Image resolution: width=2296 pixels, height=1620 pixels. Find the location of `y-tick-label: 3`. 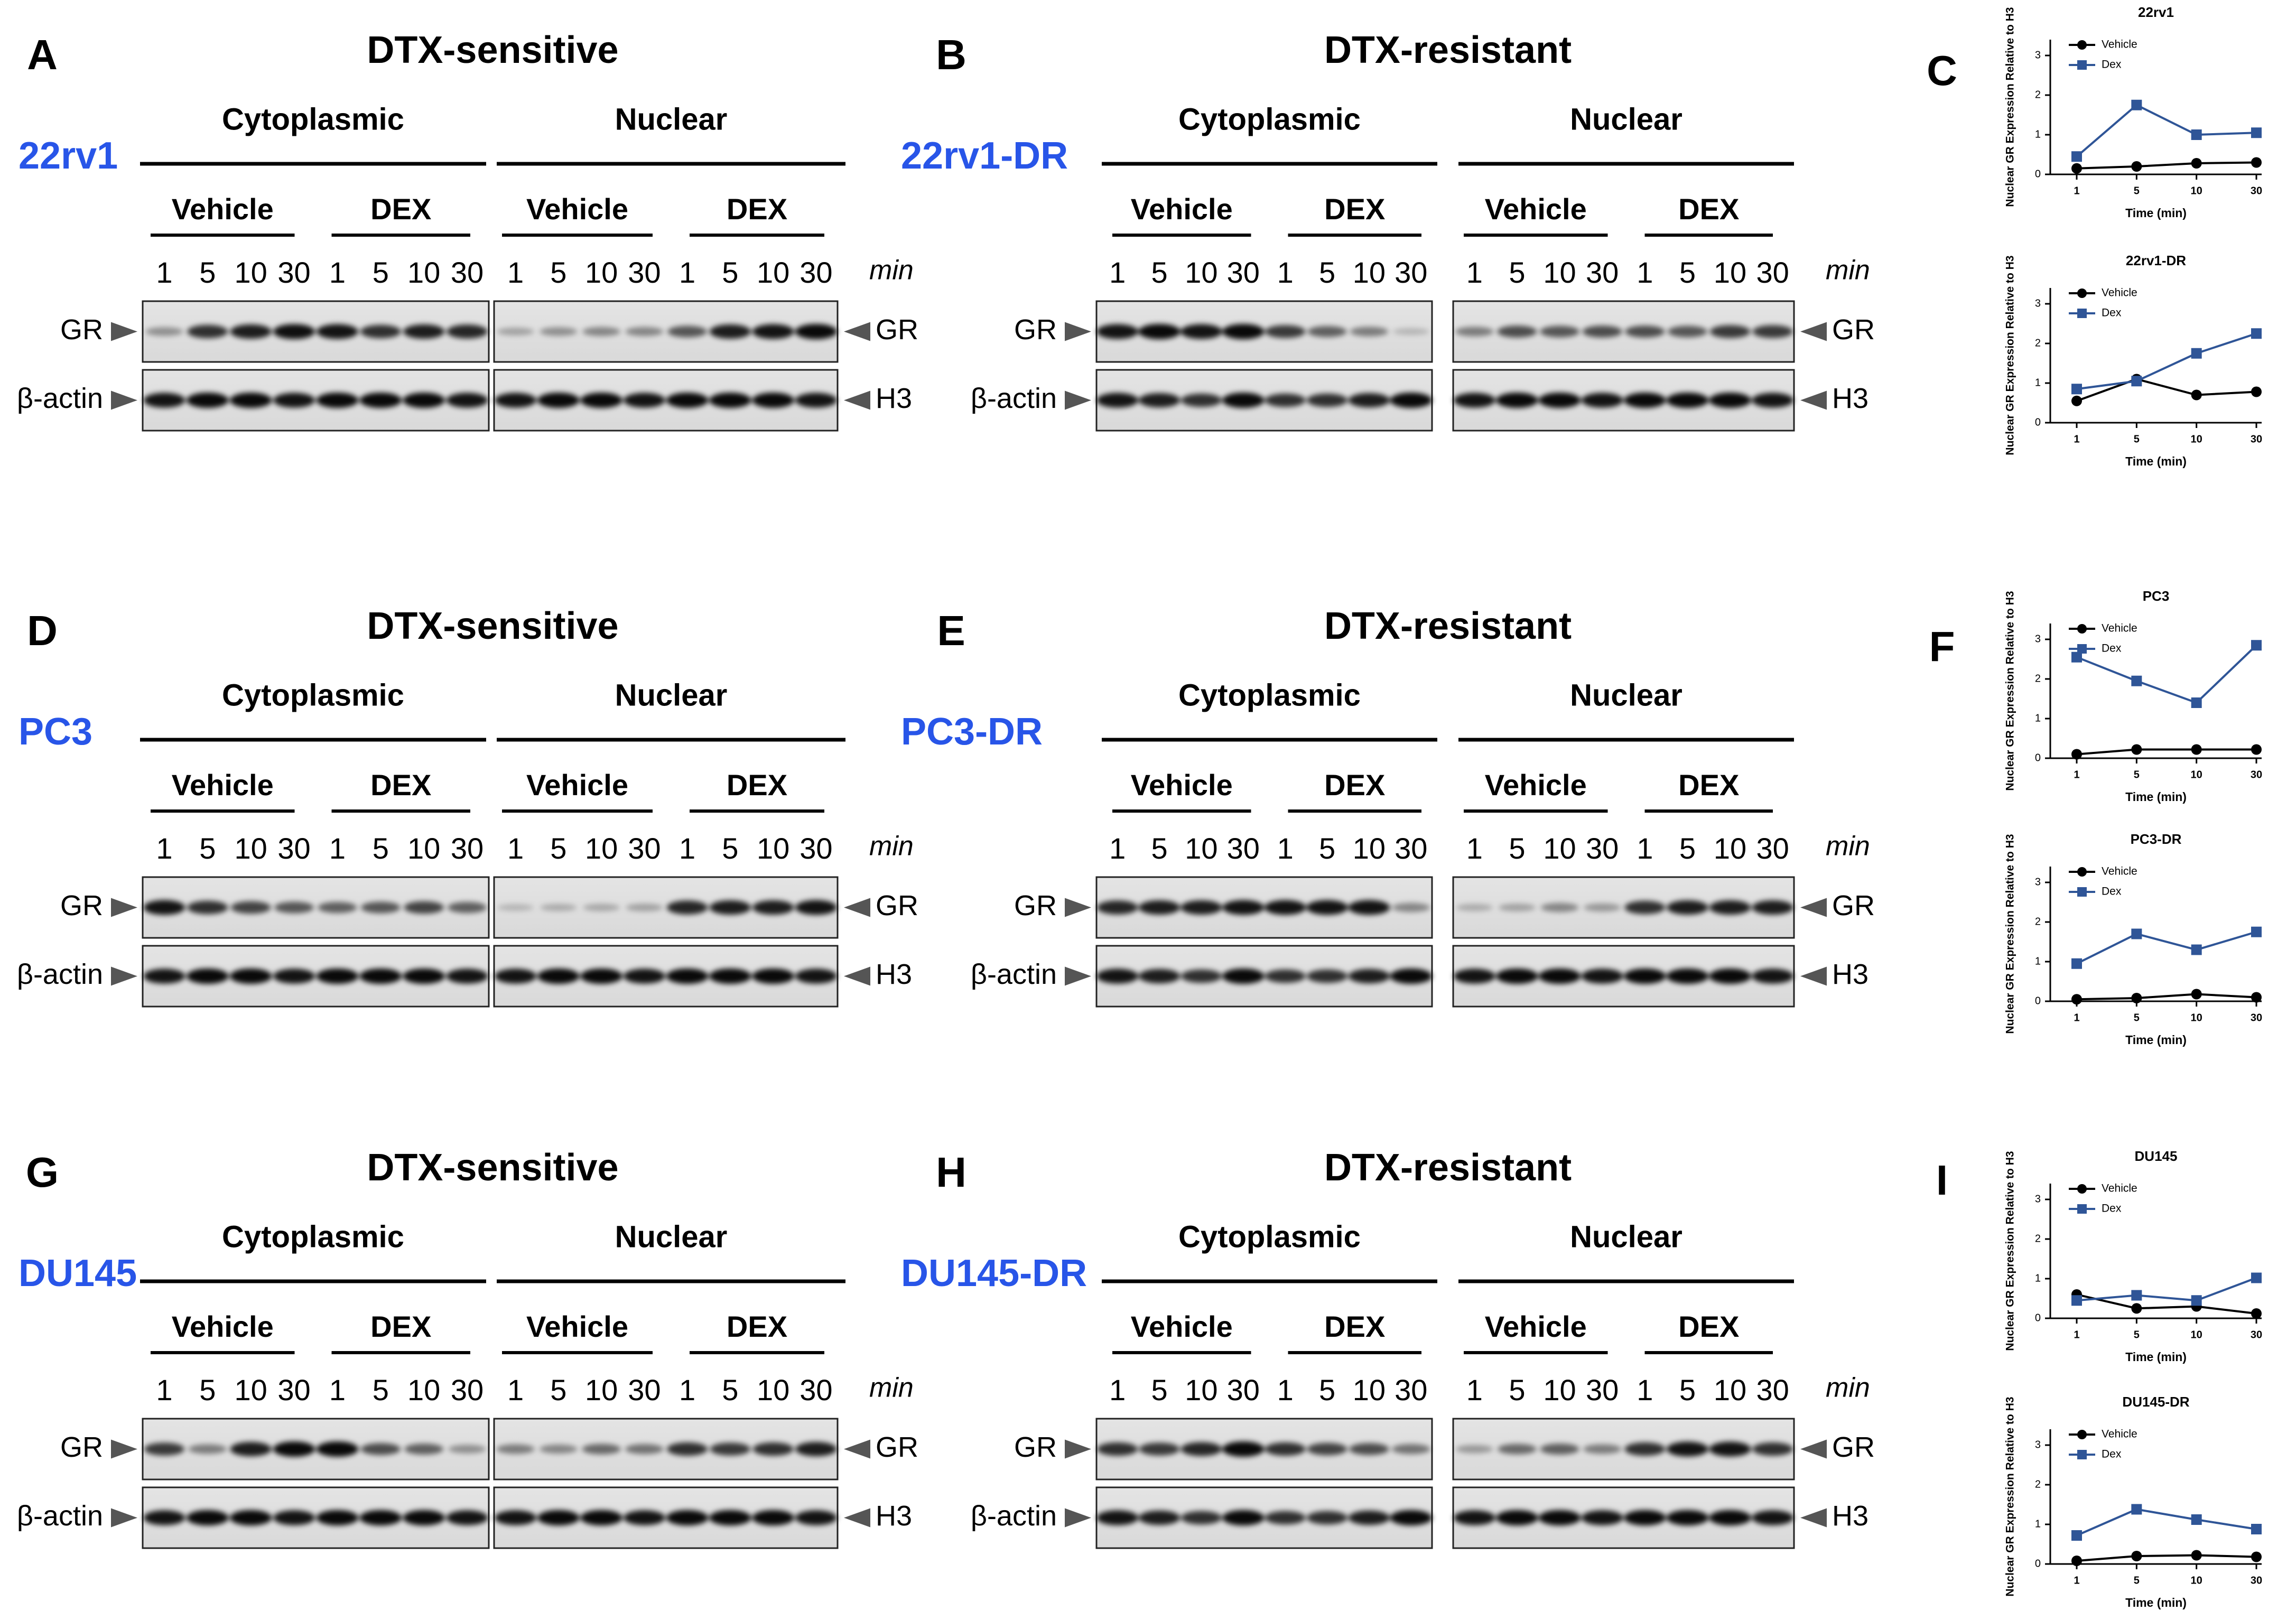

y-tick-label: 3 is located at coordinates (2038, 1199).